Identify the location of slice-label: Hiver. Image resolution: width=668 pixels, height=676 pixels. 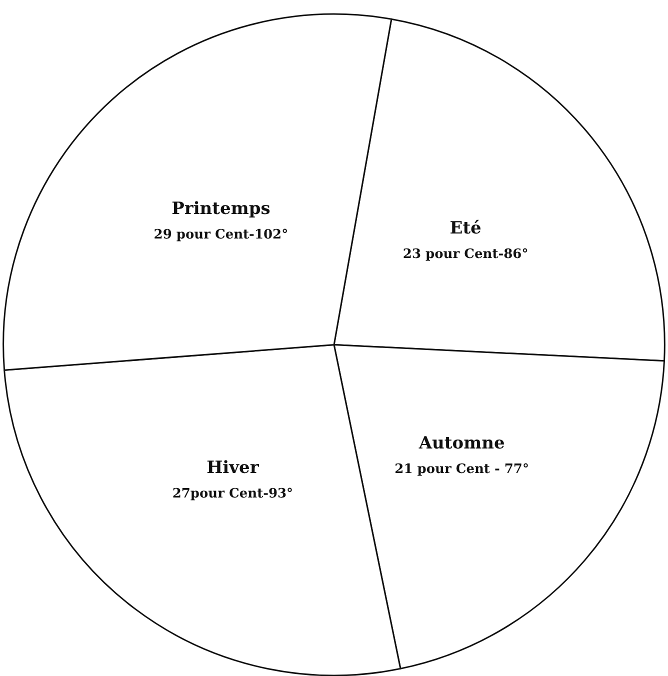
(233, 468).